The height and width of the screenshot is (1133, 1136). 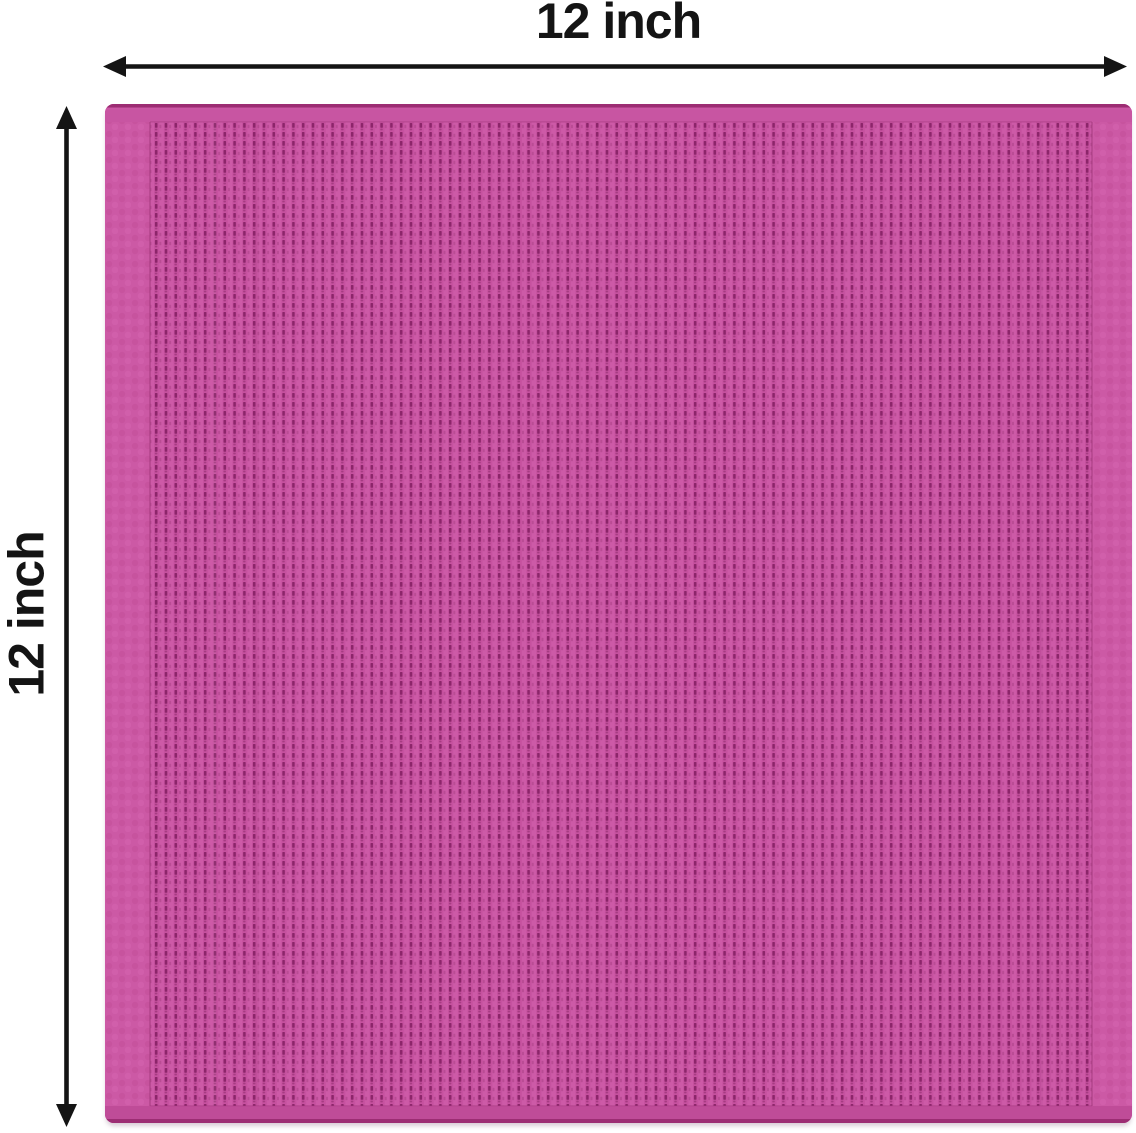 I want to click on width-dimension-label: 12 inch, so click(x=618, y=24).